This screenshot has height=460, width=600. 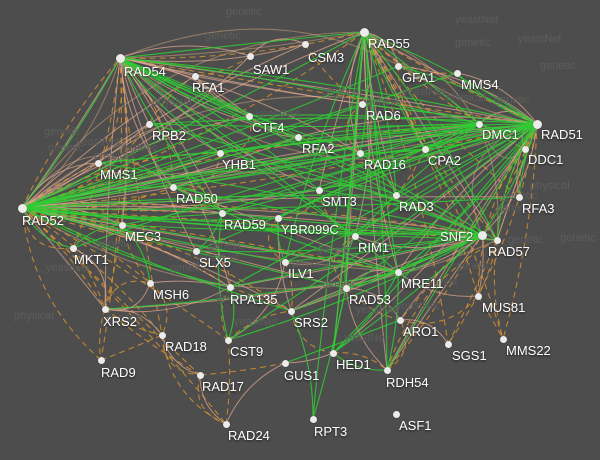 I want to click on graph-node-ybr099c, so click(x=278, y=218).